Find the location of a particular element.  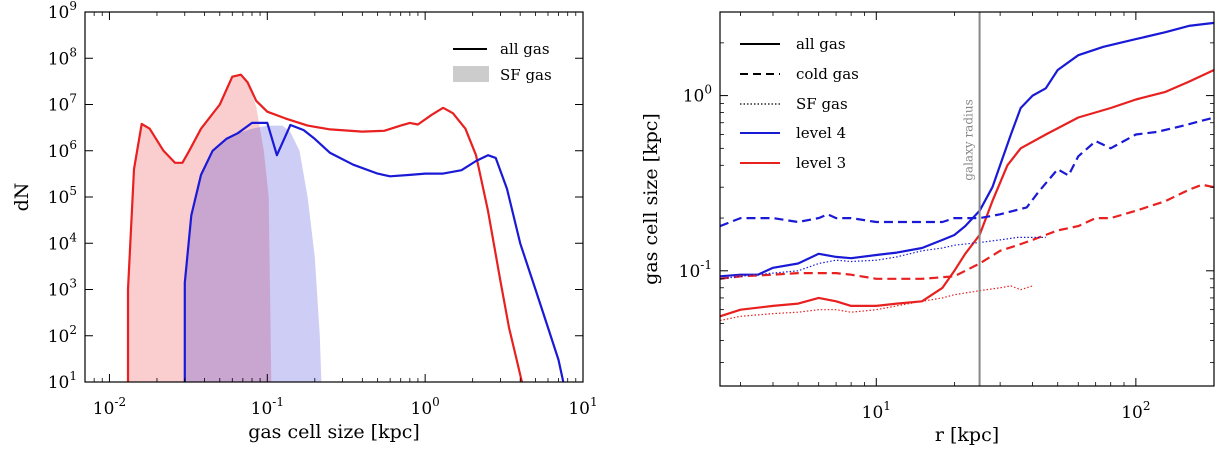

right-x-axis-label: r [kpc] is located at coordinates (967, 435).